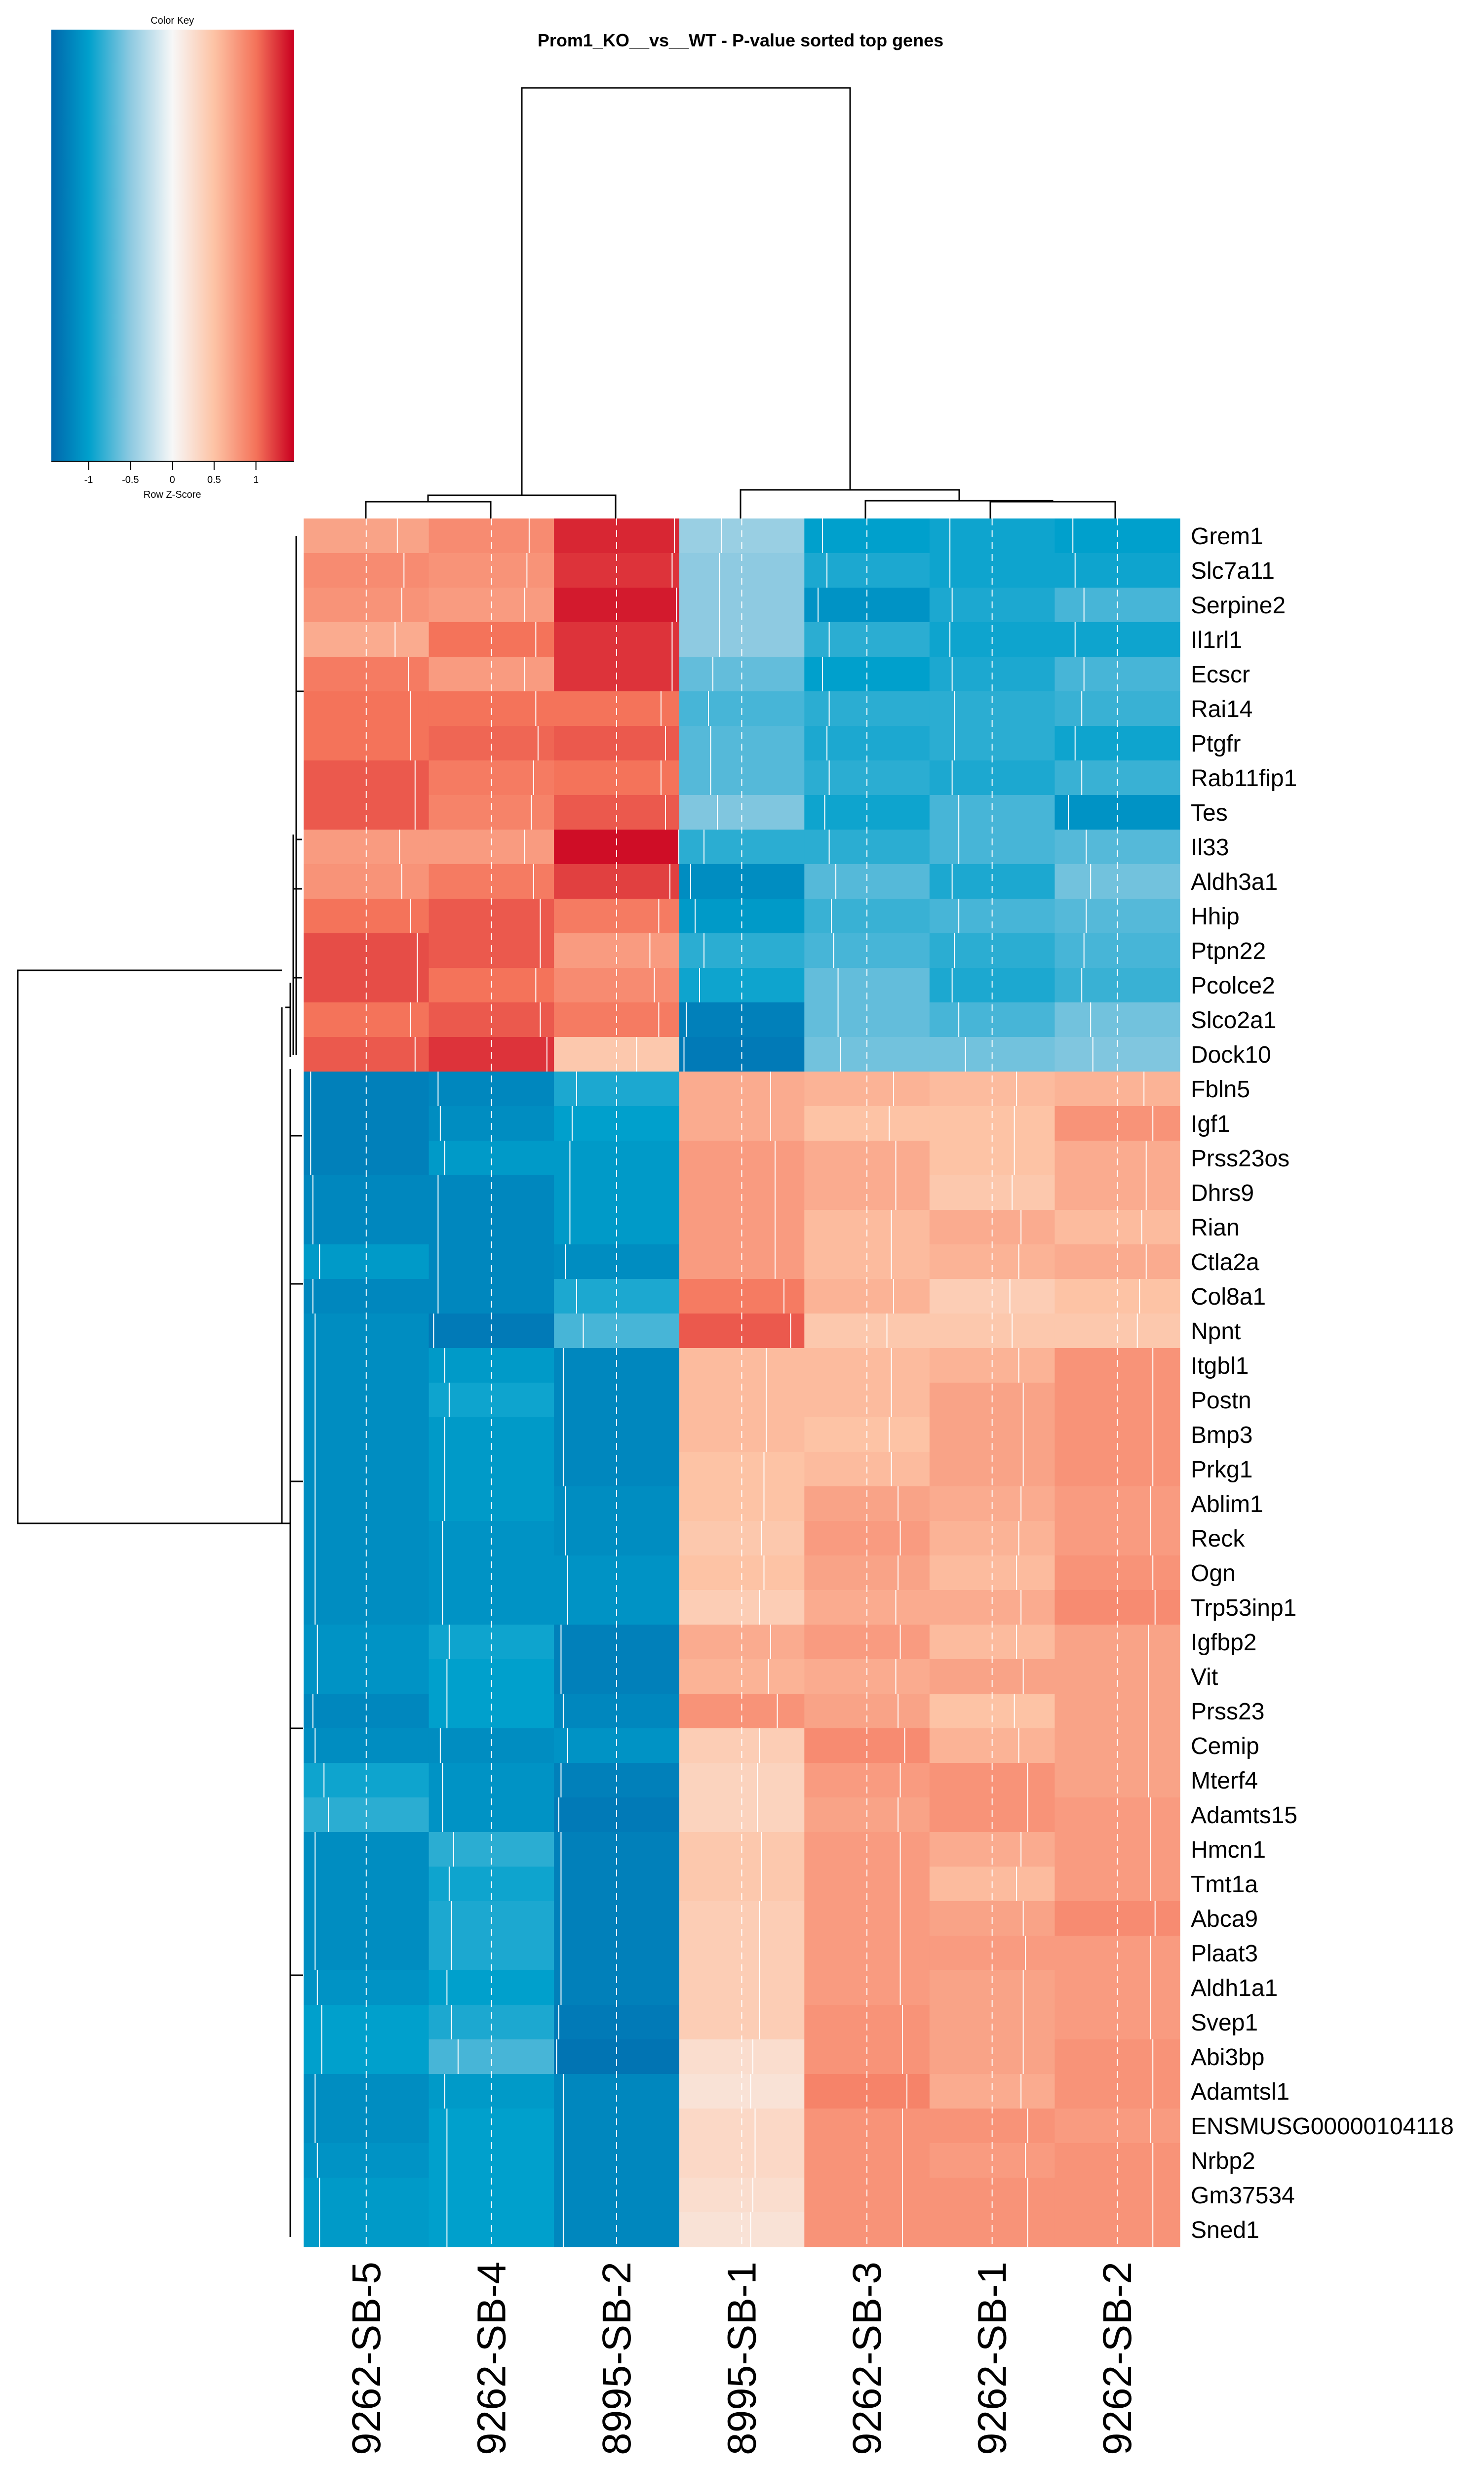  What do you see at coordinates (1322, 2126) in the screenshot?
I see `row-label: ENSMUSG00000104118` at bounding box center [1322, 2126].